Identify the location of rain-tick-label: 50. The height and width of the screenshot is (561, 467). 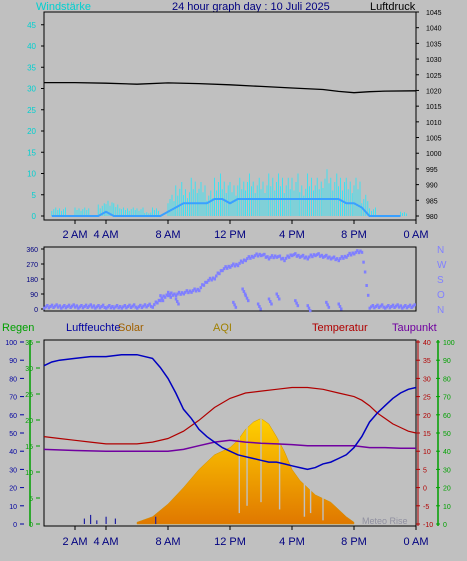
(13, 434).